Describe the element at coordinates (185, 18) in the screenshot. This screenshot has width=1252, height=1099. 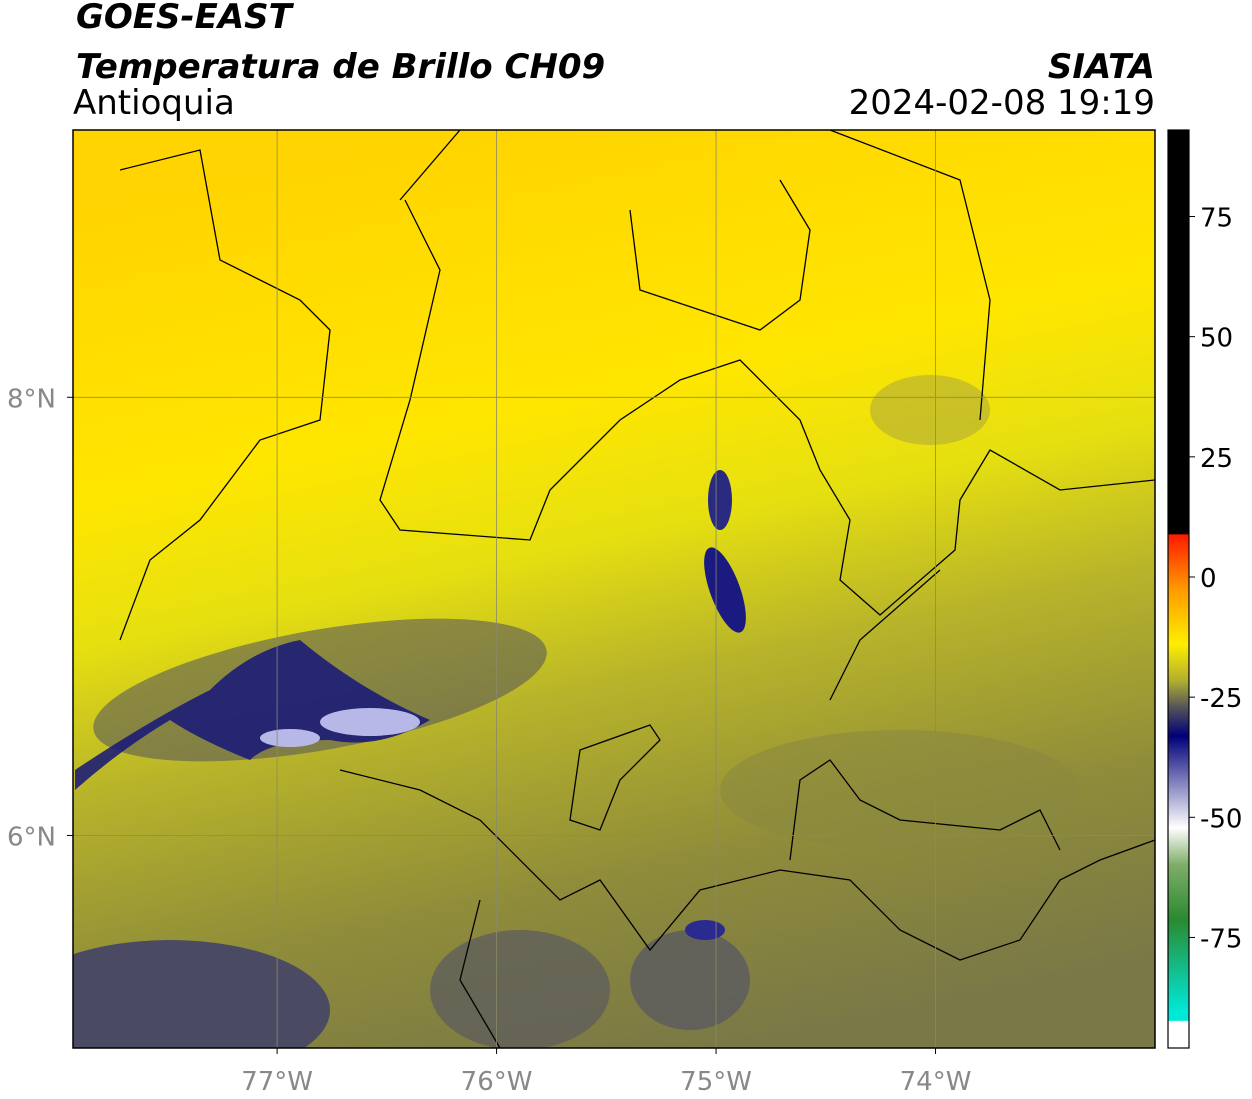
I see `satellite: GOES-EAST` at that location.